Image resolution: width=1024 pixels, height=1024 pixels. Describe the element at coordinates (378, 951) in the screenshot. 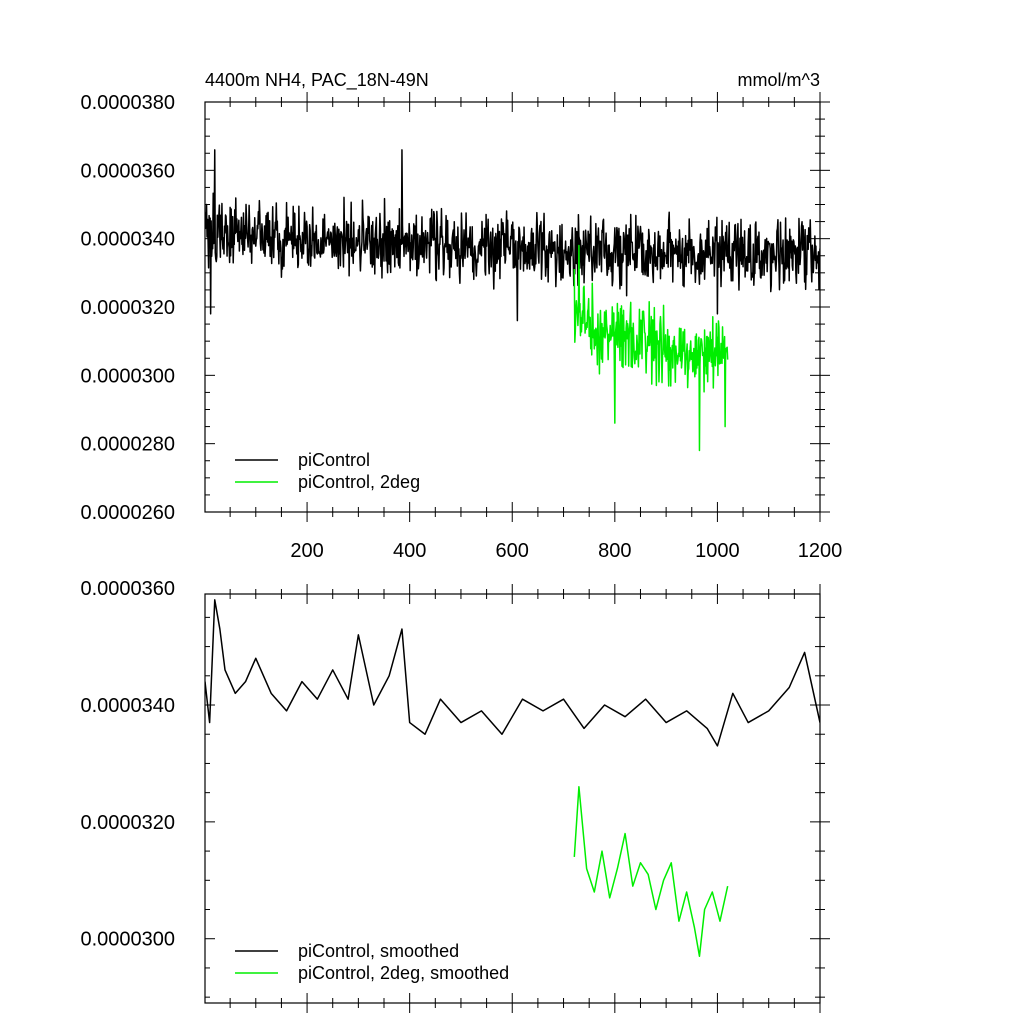

I see `legend-label: piControl, smoothed` at that location.